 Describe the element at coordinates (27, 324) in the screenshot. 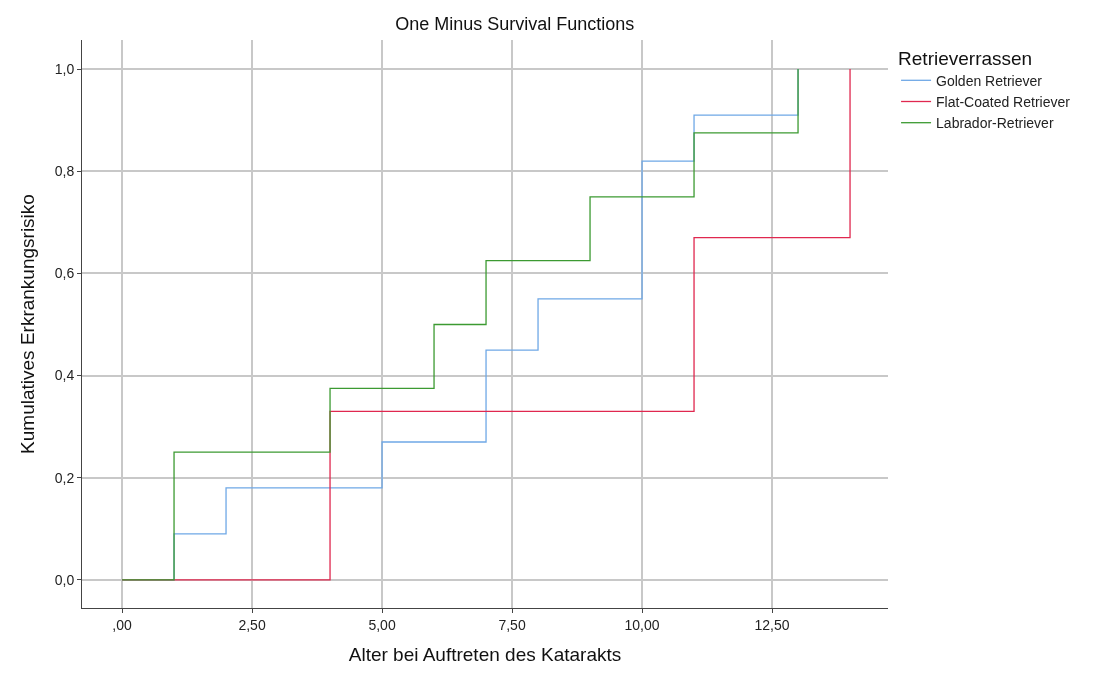

I see `y-axis-title: Kumulatives Erkrankungsrisiko` at that location.